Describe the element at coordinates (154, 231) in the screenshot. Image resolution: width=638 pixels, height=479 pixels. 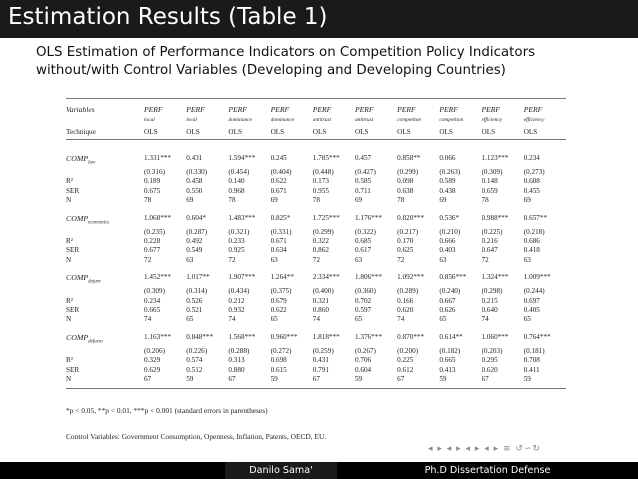
I see `standard-error-cell: (0.235)` at that location.